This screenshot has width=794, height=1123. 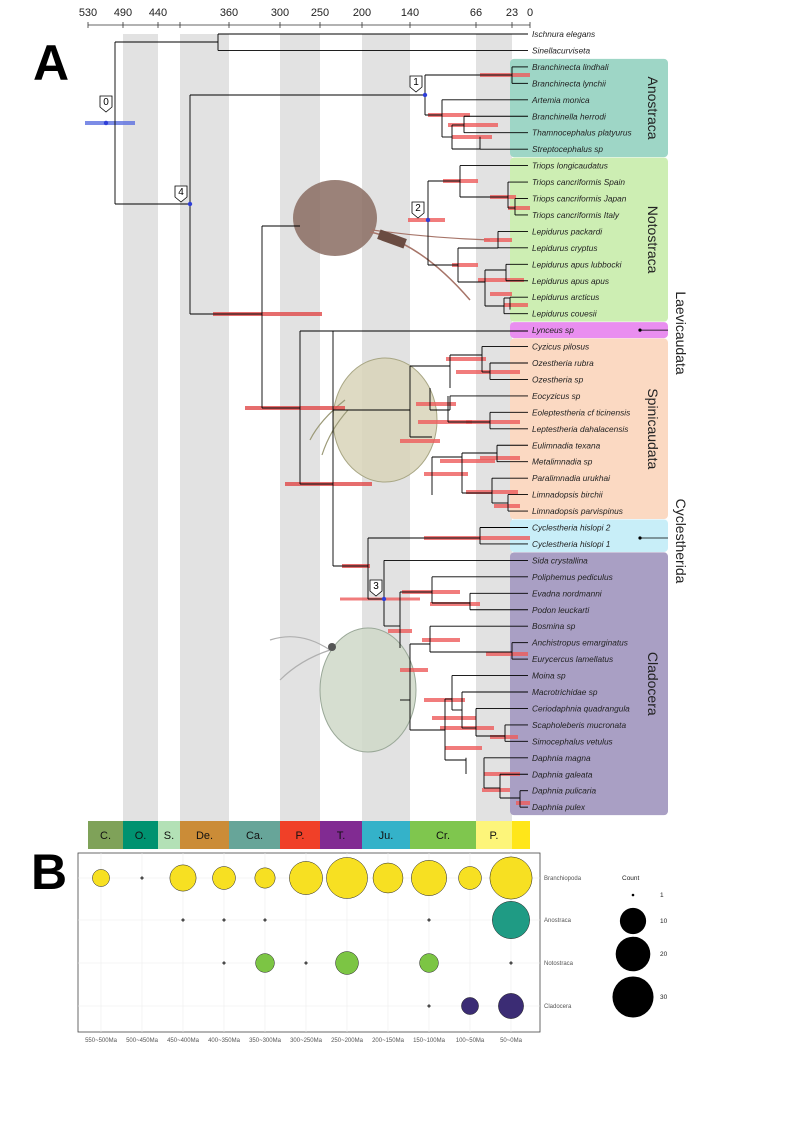 I want to click on taxon-label: Eurycercus lamellatus, so click(x=572, y=659).